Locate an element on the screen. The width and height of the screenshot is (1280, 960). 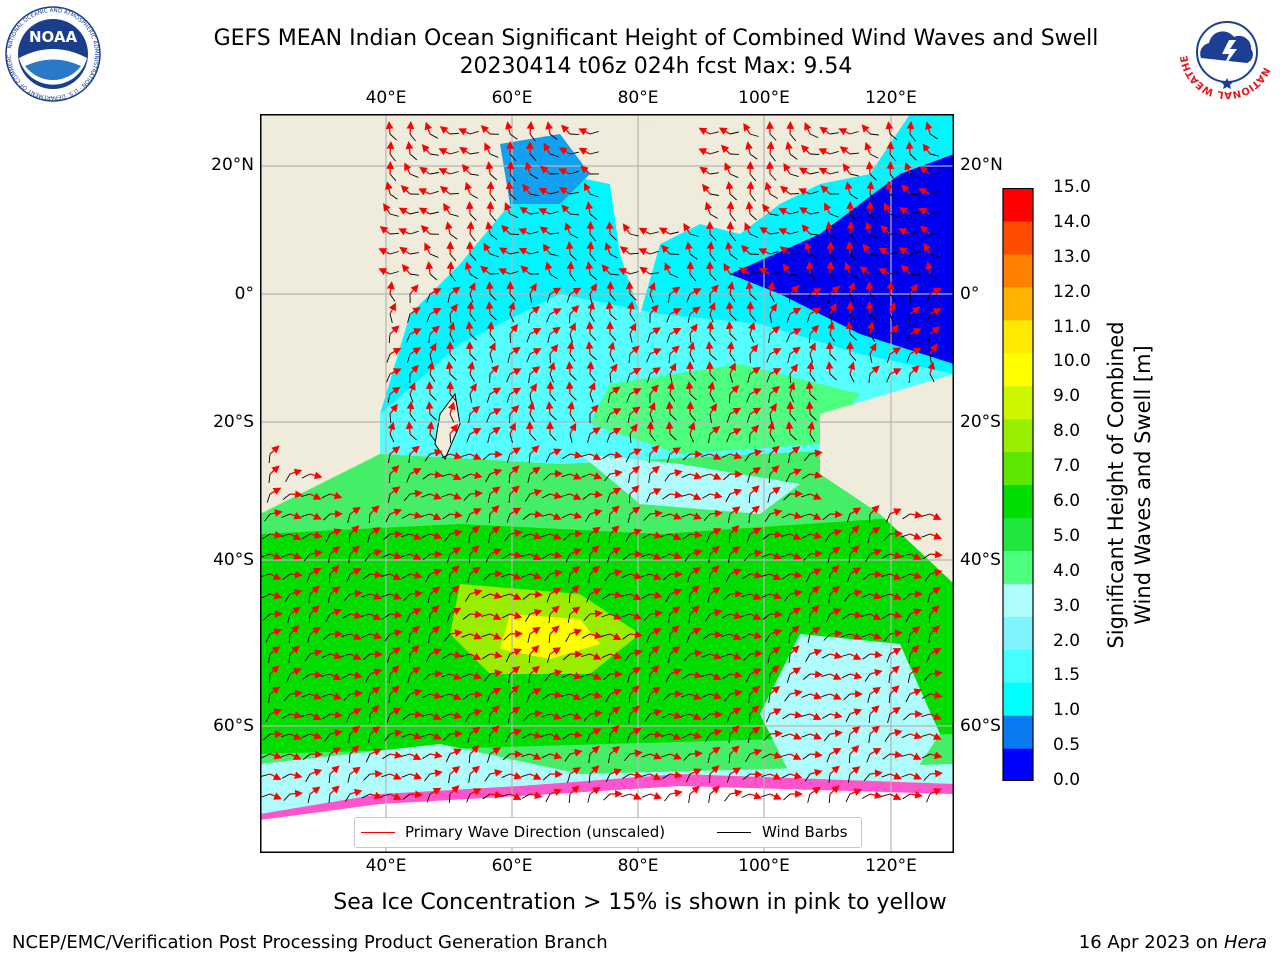
colorbar-tick-label: 7.0 is located at coordinates (1067, 466).